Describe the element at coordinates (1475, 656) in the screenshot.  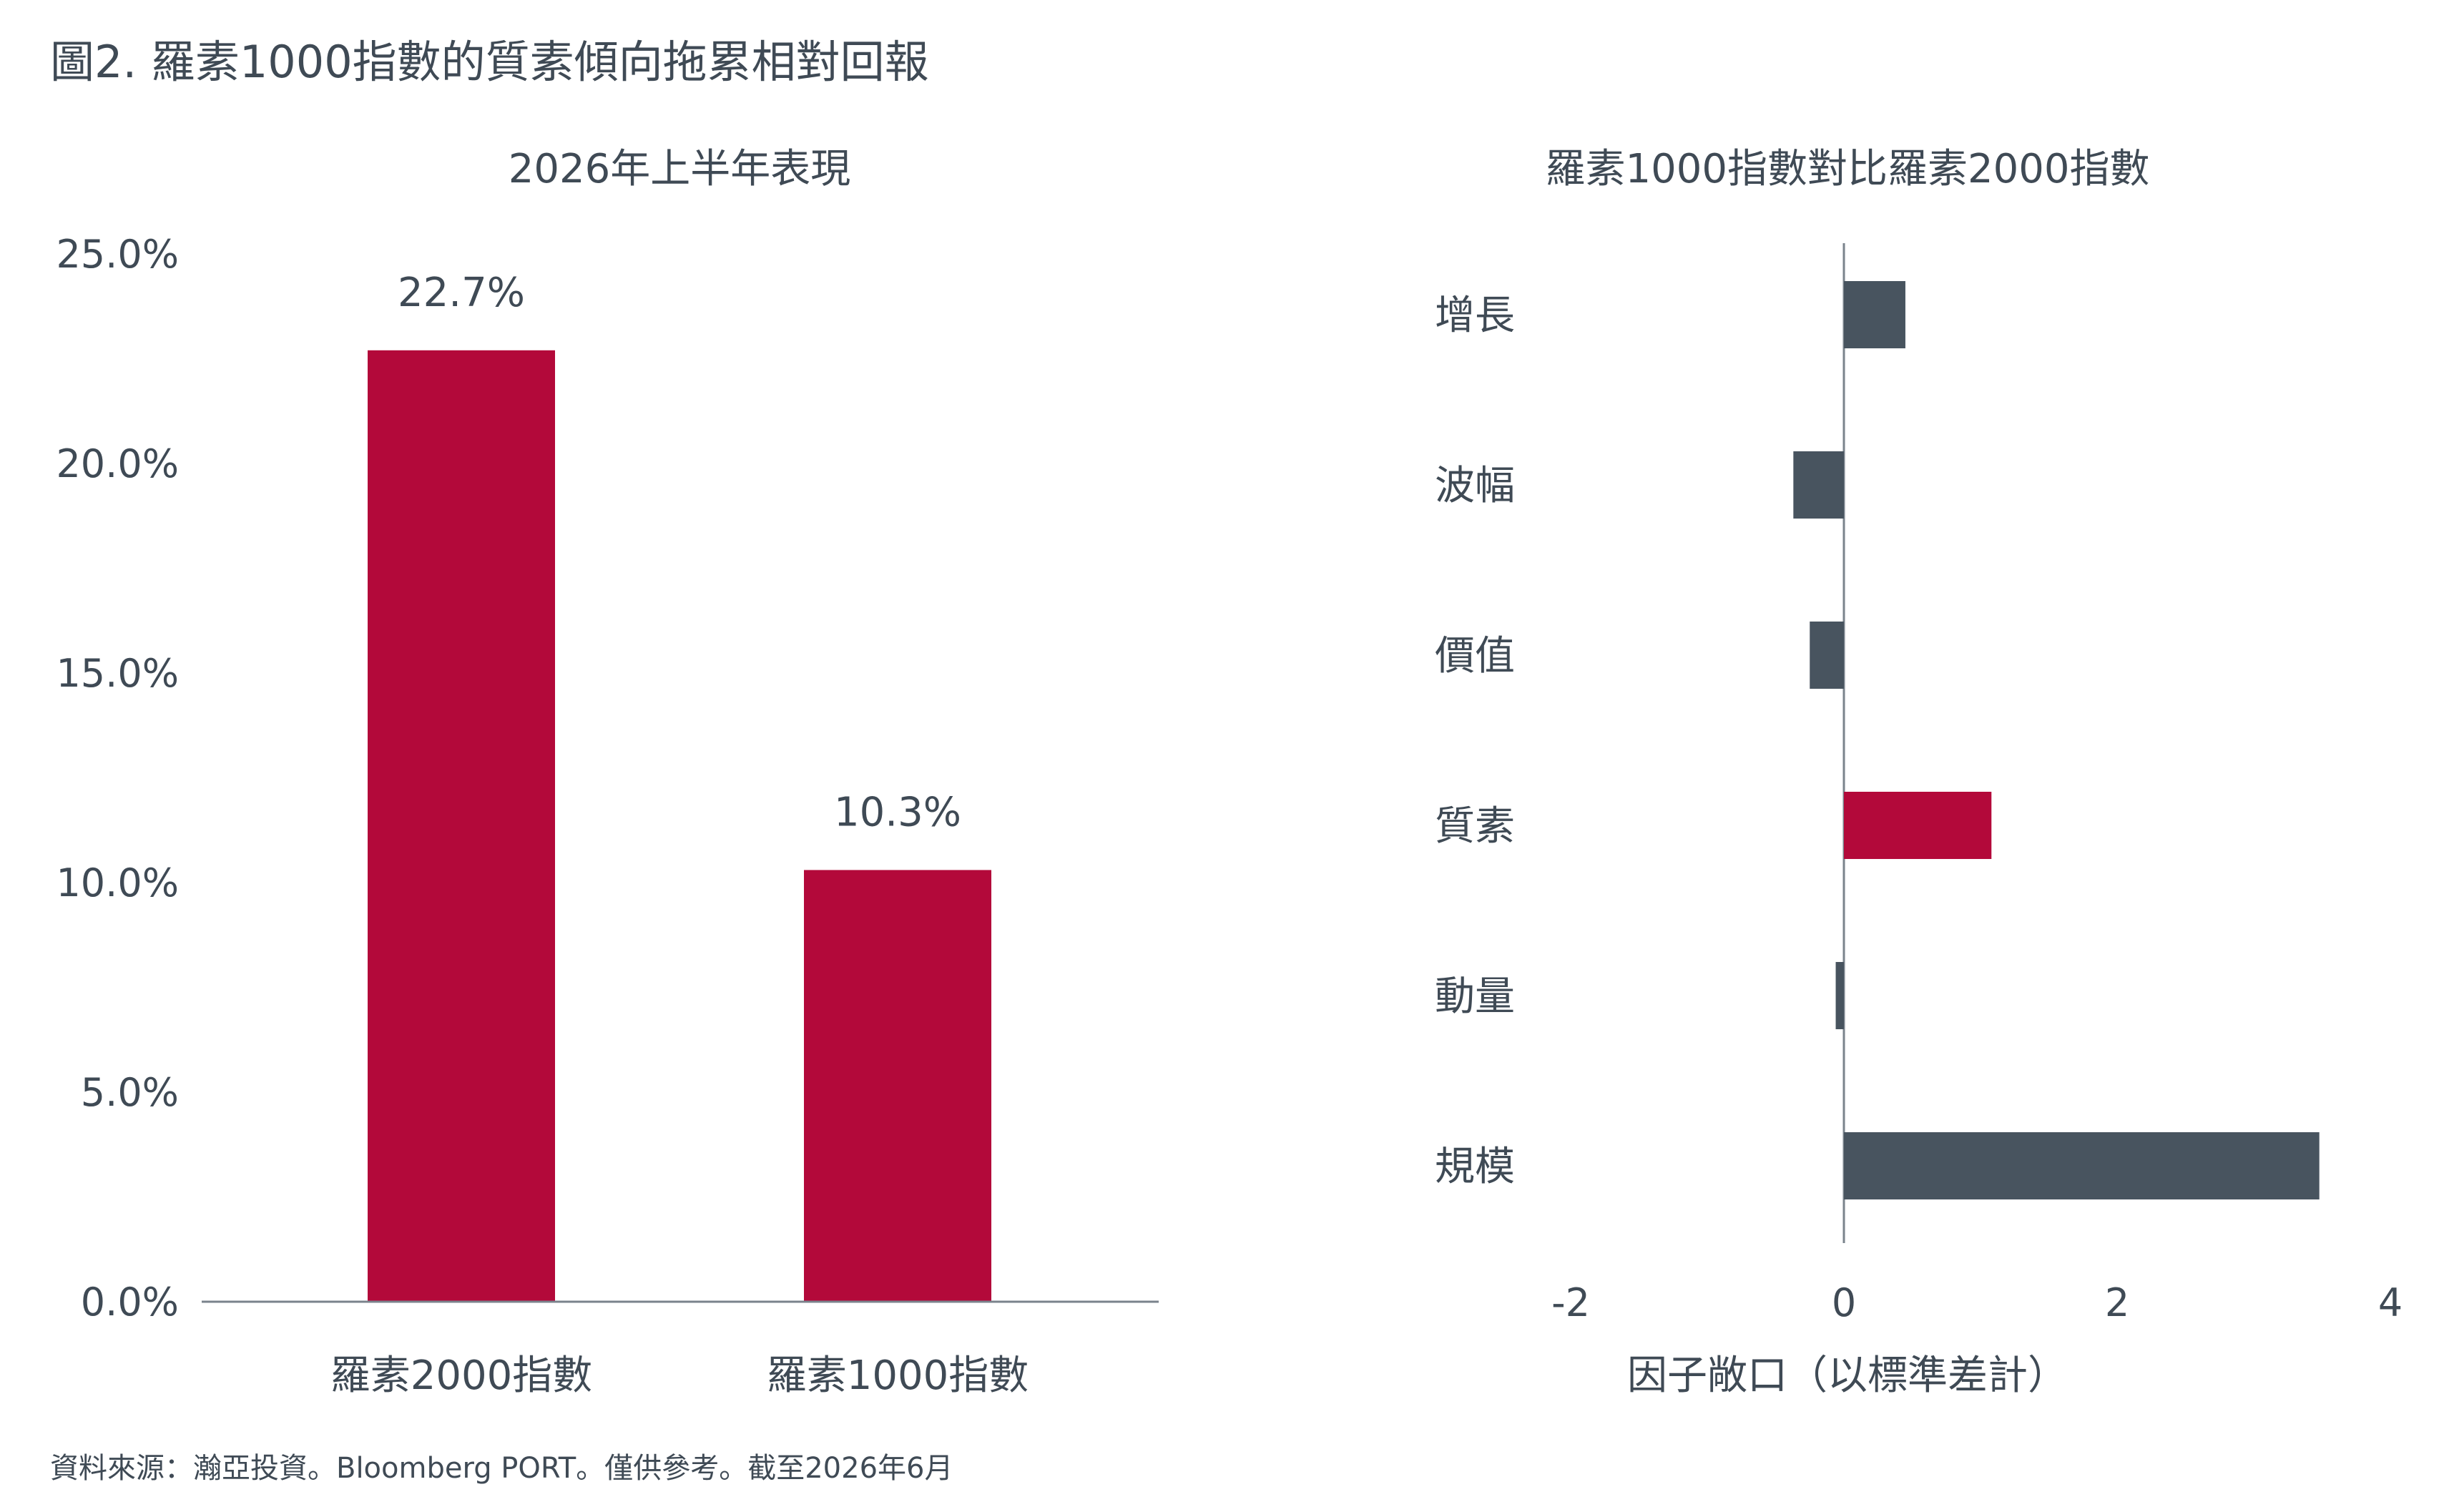
I see `y-category-label: 價值` at that location.